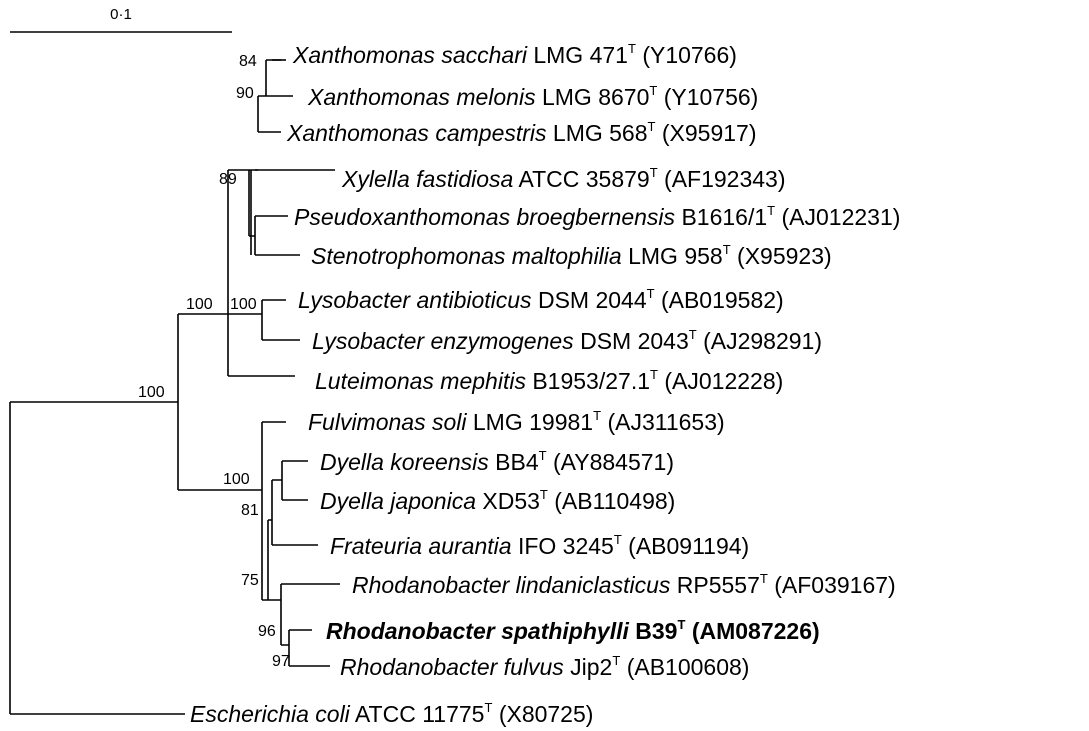  I want to click on leaf-label-fulv: Fulvimonas soli LMG 19981T (AJ311653), so click(516, 421).